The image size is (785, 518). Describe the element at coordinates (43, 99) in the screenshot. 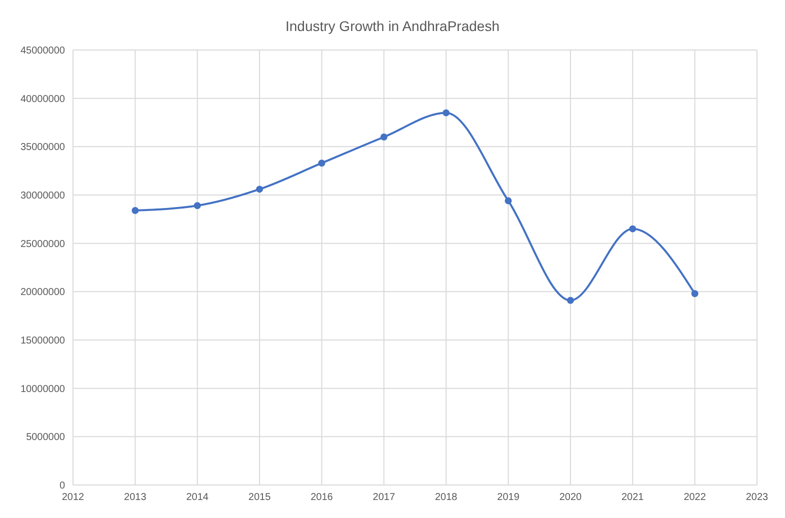

I see `y-tick-label: 40000000` at that location.